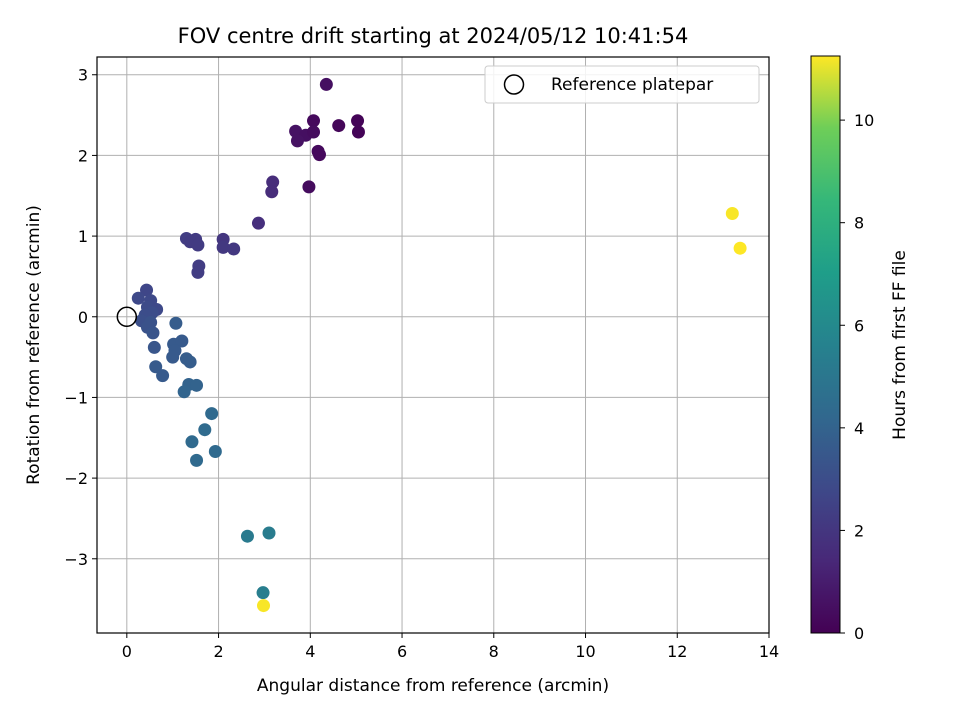 This screenshot has height=720, width=960. What do you see at coordinates (83, 236) in the screenshot?
I see `y-tick-label: 1` at bounding box center [83, 236].